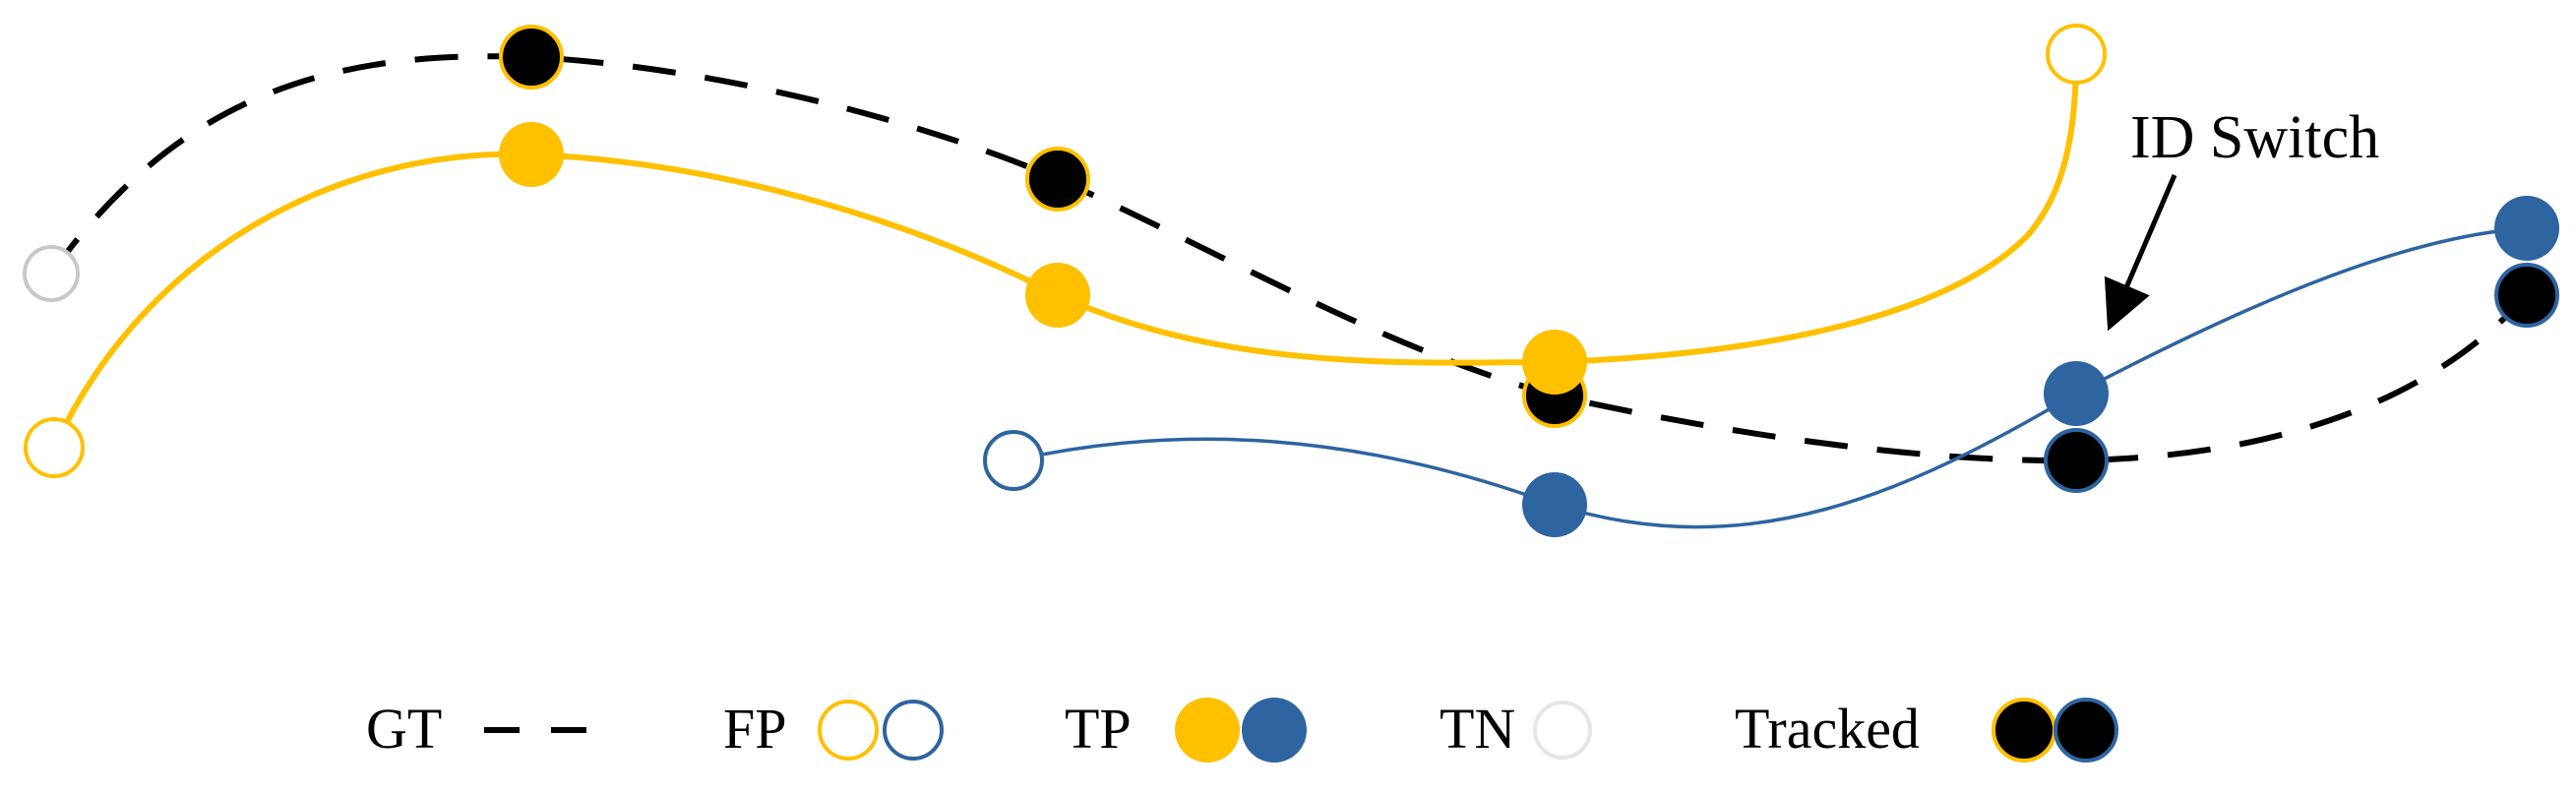 The width and height of the screenshot is (2576, 795). Describe the element at coordinates (848, 730) in the screenshot. I see `legend-fp-yellow-icon` at that location.